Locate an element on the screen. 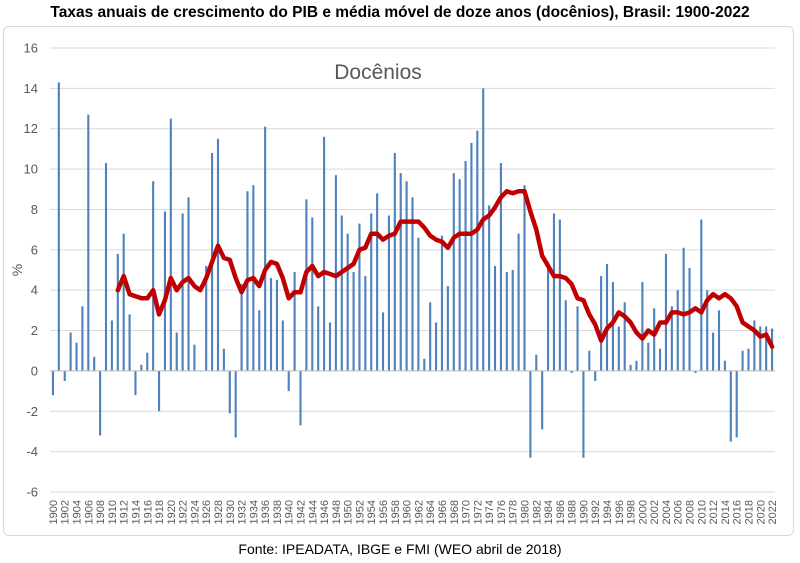 This screenshot has height=563, width=800. x-tick-label: 1936 is located at coordinates (266, 512).